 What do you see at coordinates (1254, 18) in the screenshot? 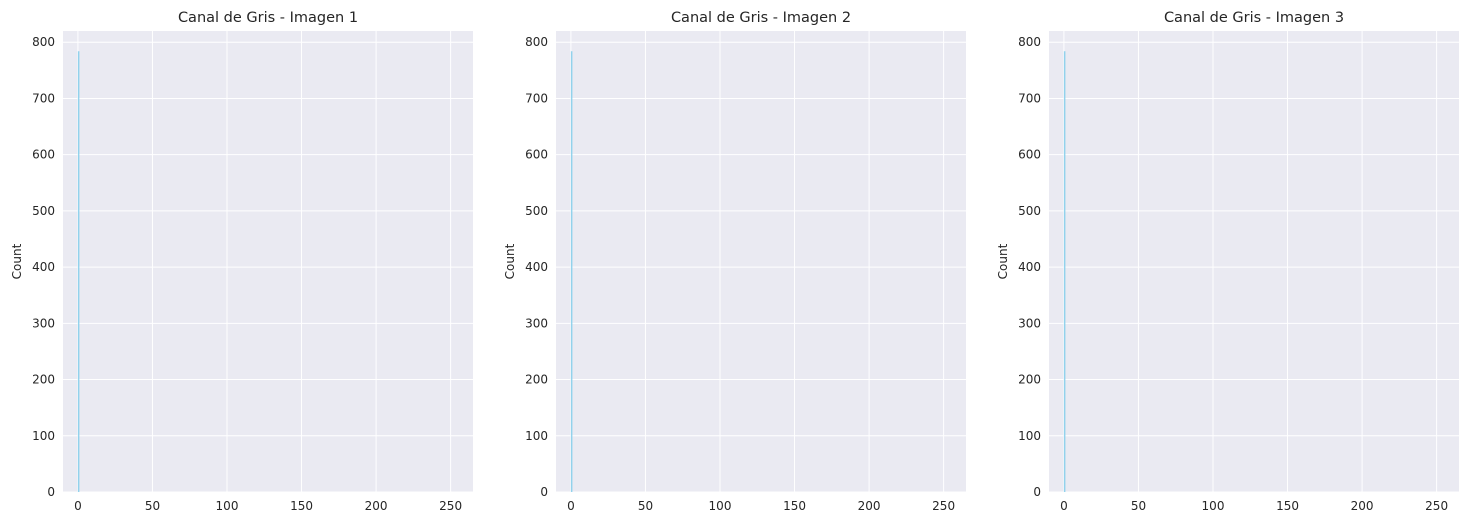
I see `subplot-title: Canal de Gris - Imagen 3` at bounding box center [1254, 18].